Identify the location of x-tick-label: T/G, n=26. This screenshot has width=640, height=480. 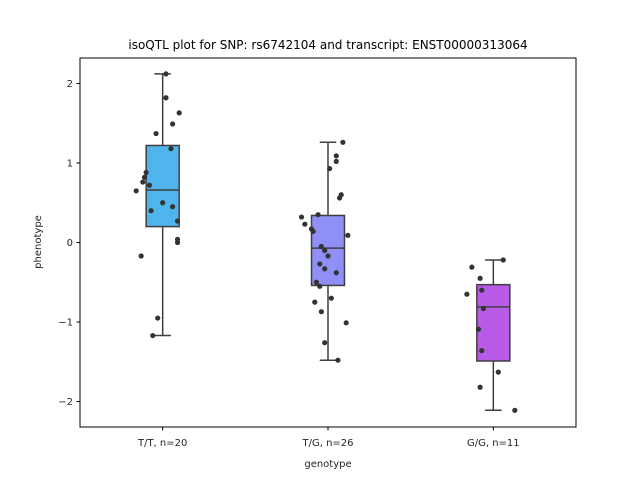
(327, 443).